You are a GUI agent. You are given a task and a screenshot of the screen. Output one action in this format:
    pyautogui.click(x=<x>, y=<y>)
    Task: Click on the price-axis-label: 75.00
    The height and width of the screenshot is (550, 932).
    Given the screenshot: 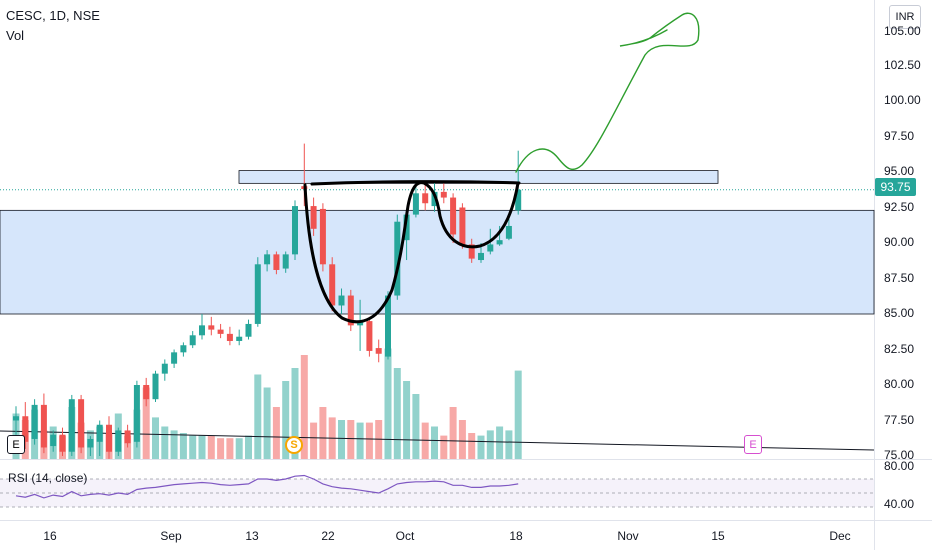 What is the action you would take?
    pyautogui.click(x=899, y=455)
    